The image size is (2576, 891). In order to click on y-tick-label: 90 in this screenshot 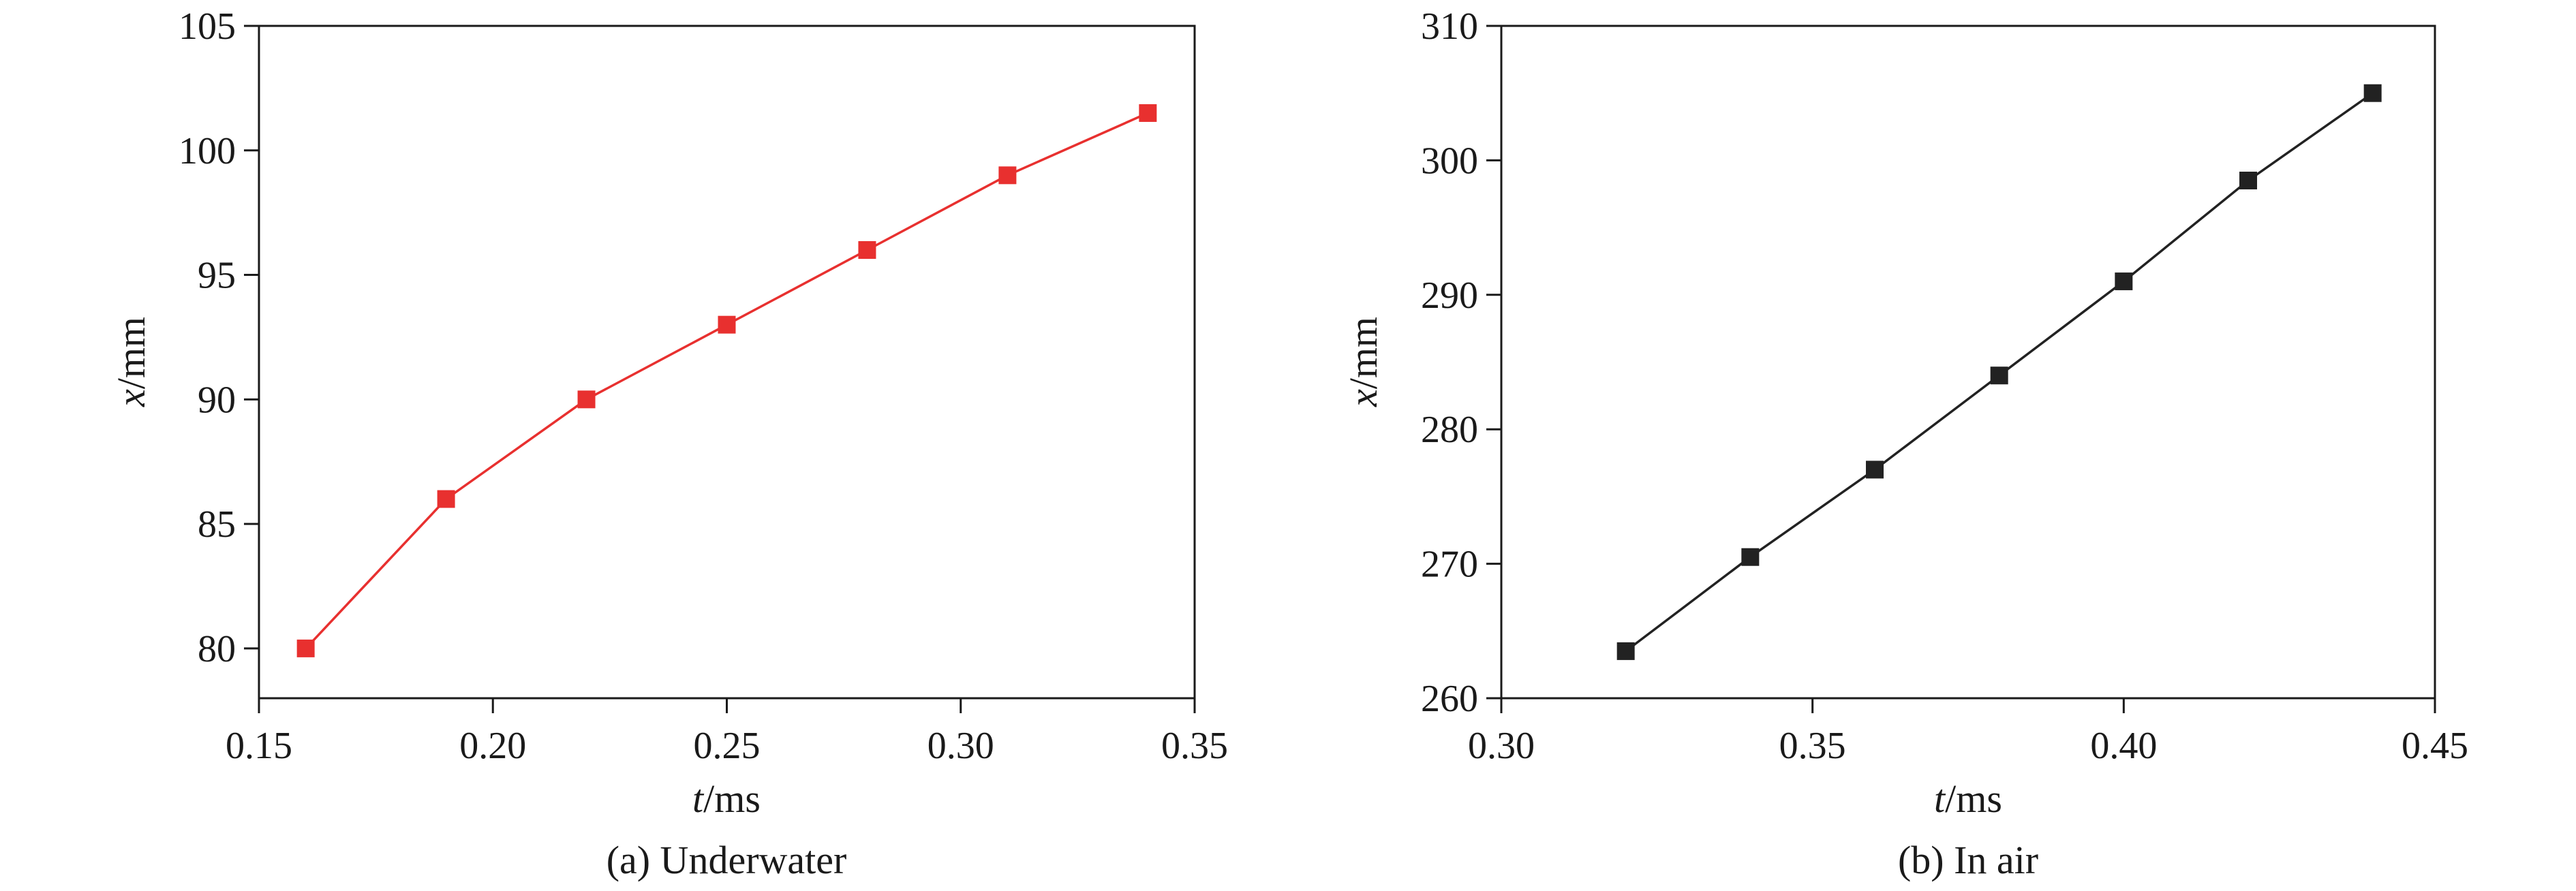, I will do `click(217, 400)`.